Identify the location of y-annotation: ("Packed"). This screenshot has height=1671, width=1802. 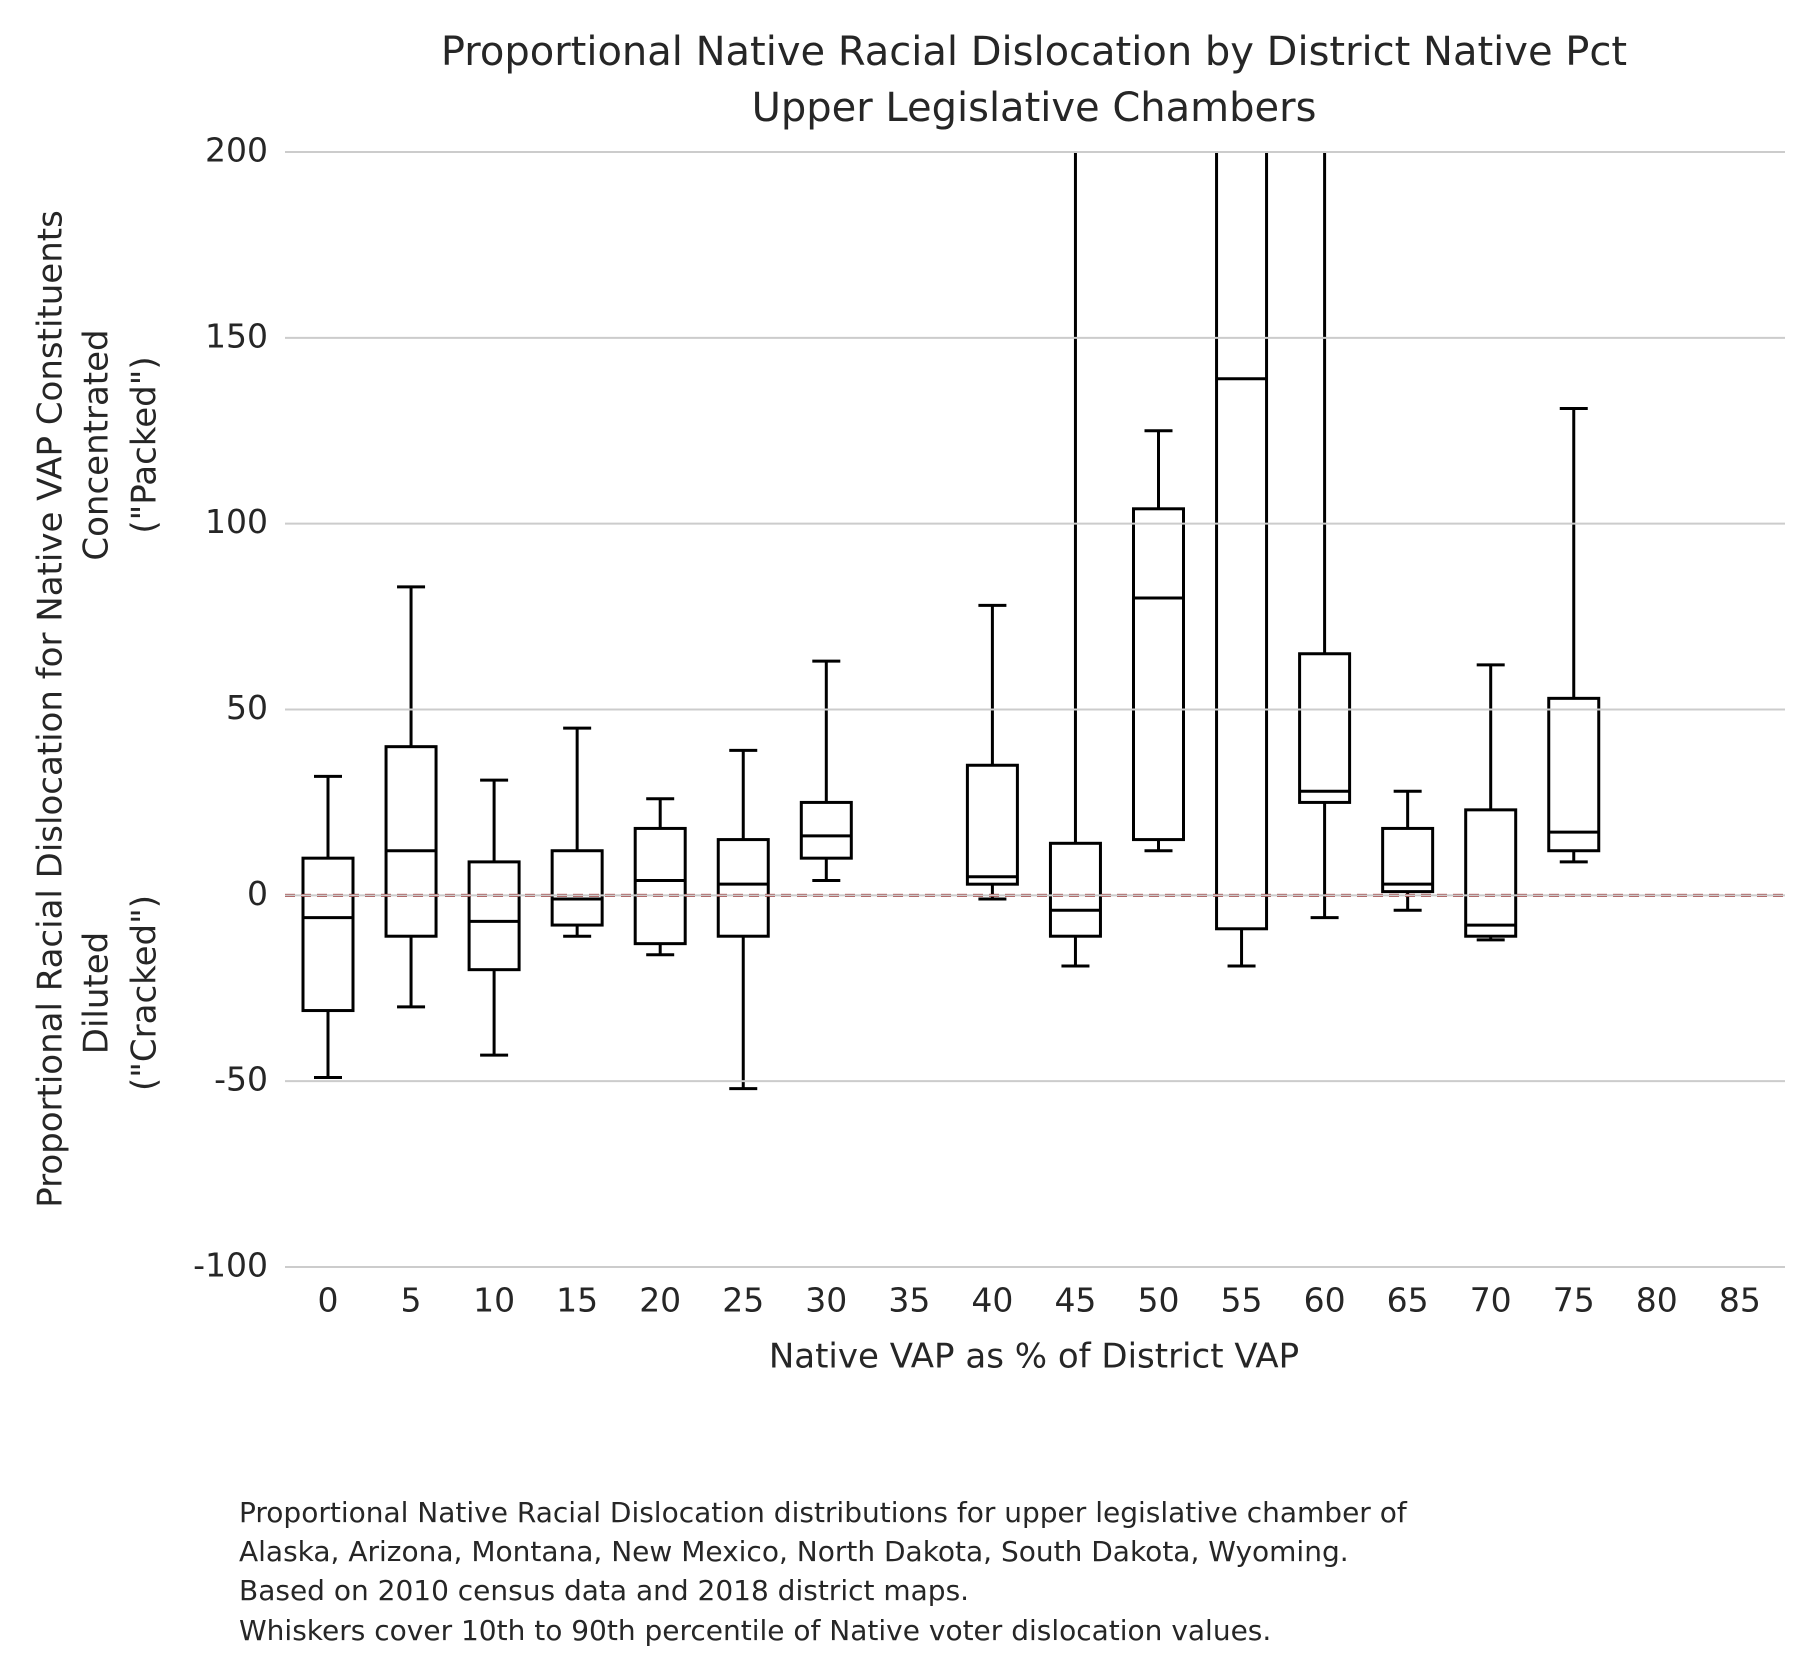
(145, 444).